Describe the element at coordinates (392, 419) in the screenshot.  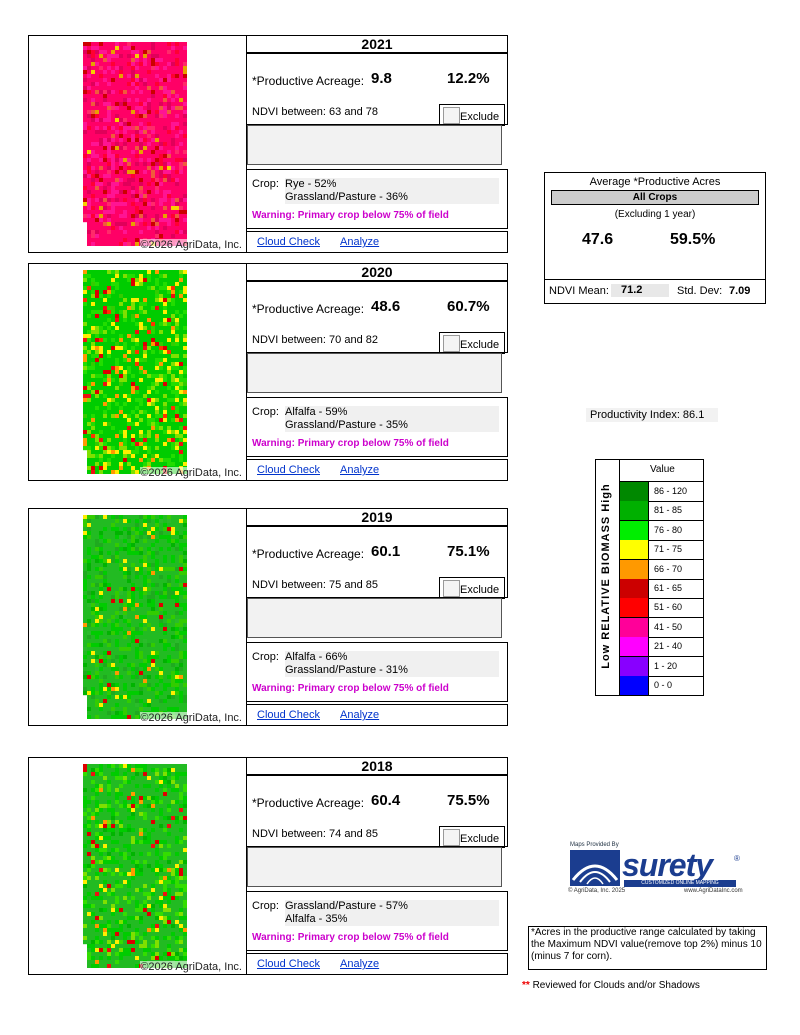
I see `crop-list: Alfalfa - 59% Grassland/Pasture - 35%` at that location.